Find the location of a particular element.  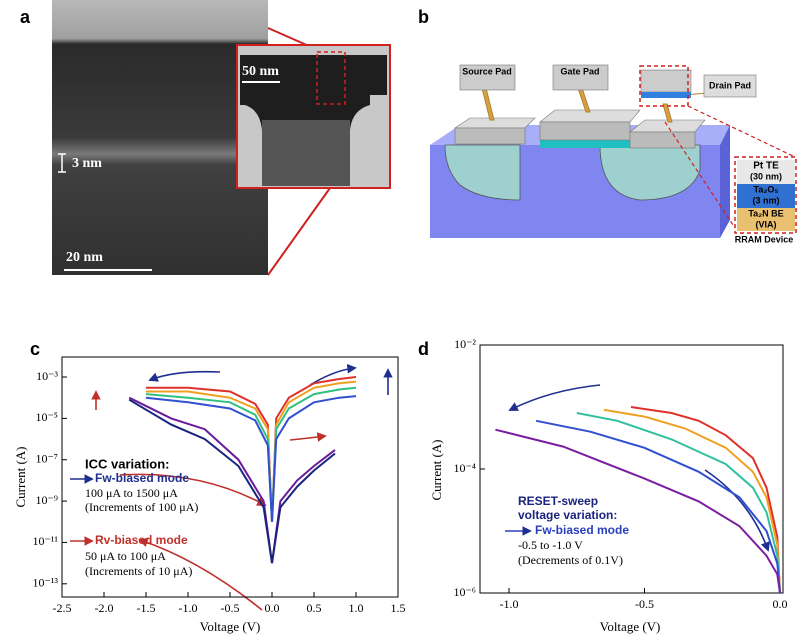

annotation: RESET-sweep is located at coordinates (558, 501).